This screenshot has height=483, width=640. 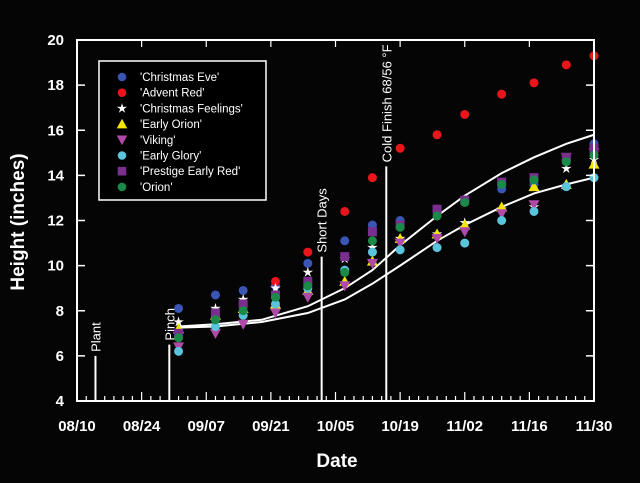 I want to click on annotation-label: Short Days, so click(x=322, y=220).